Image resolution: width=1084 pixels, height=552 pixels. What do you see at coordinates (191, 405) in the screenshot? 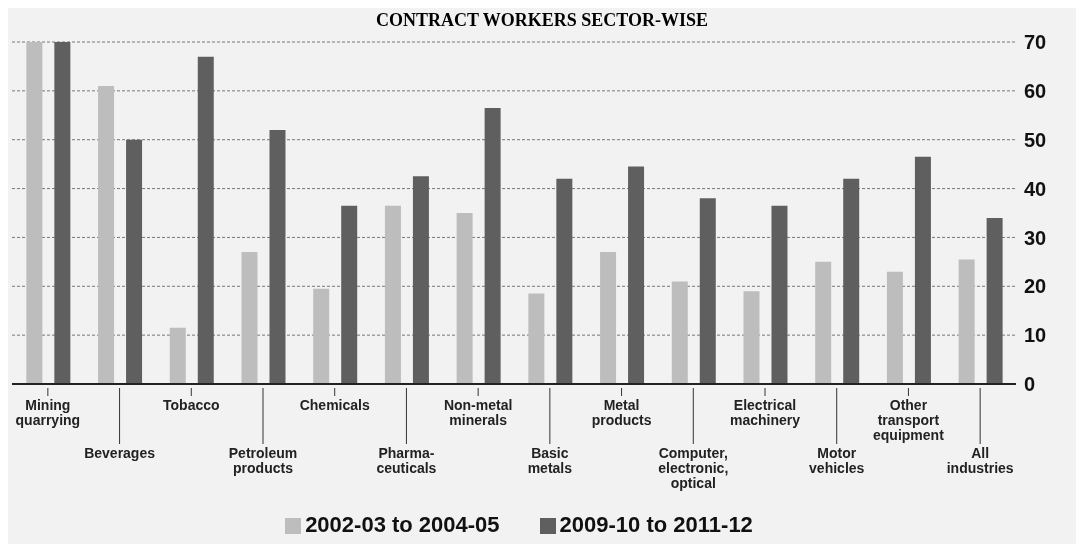
I see `x-tick-label: Tobacco` at bounding box center [191, 405].